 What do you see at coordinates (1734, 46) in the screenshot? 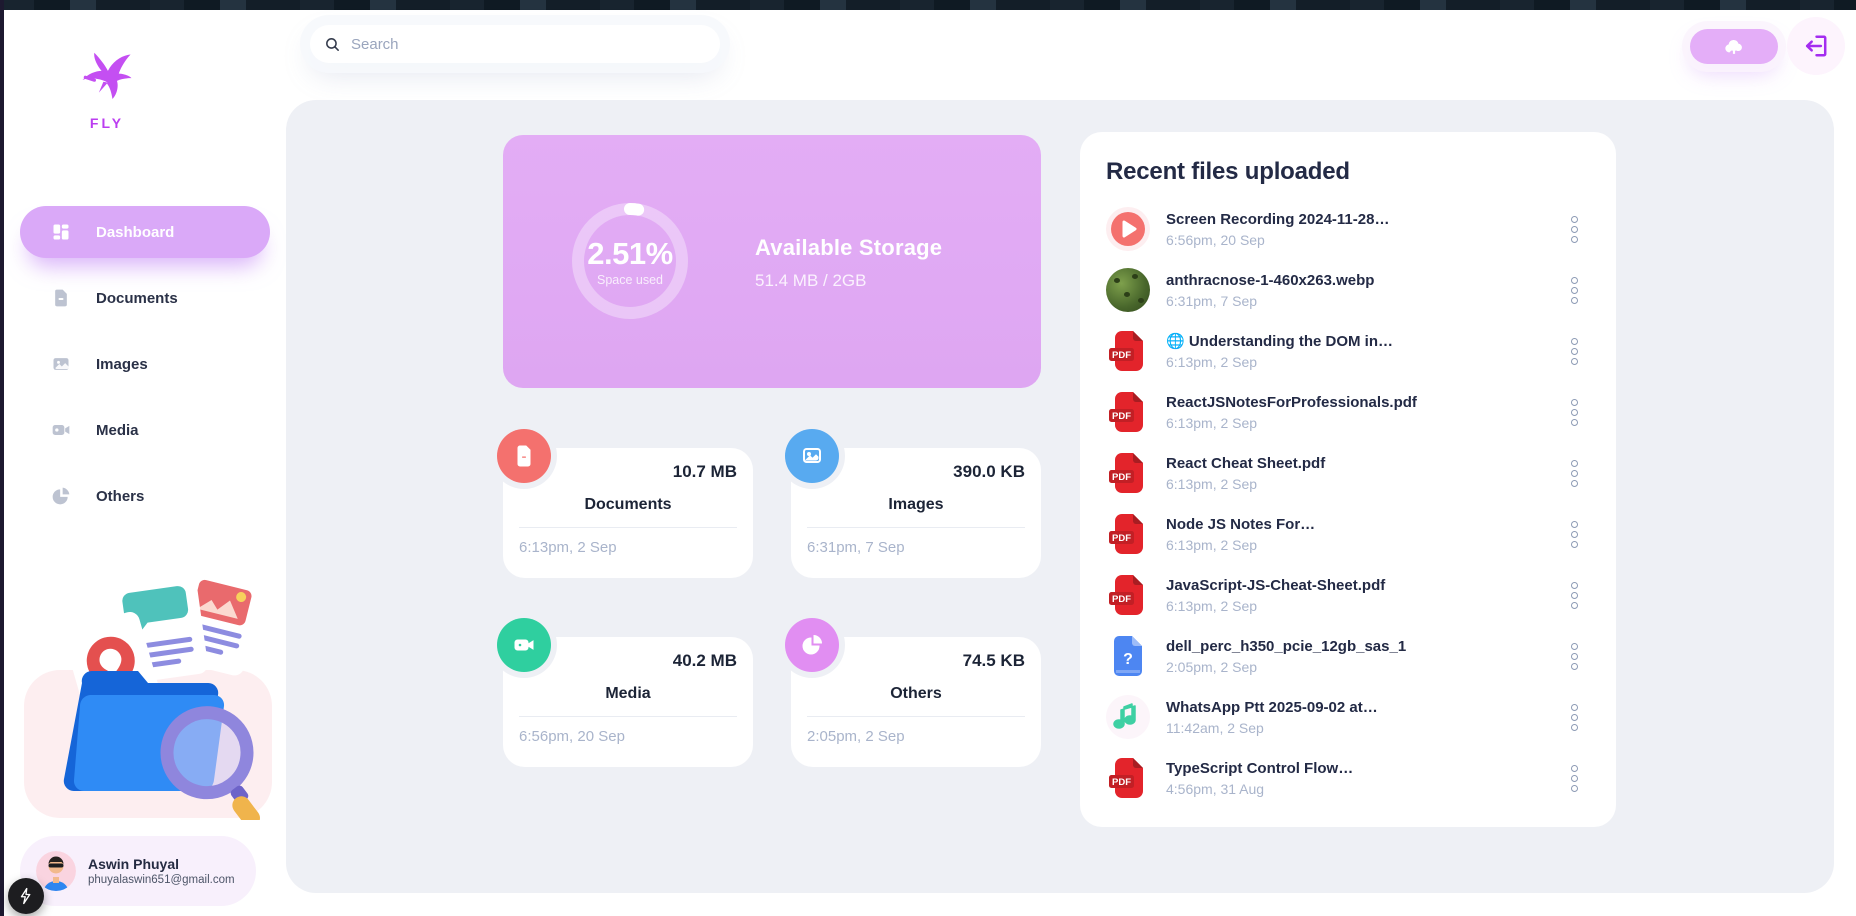
I see `upload-button` at bounding box center [1734, 46].